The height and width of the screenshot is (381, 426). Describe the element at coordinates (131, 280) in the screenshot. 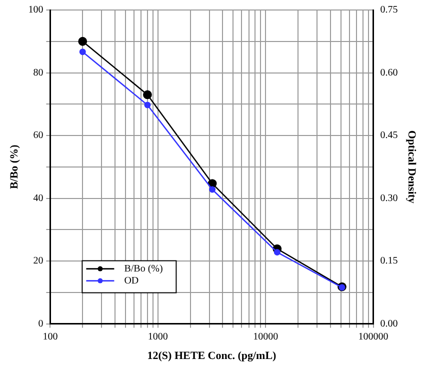

I see `legend-label: OD` at that location.